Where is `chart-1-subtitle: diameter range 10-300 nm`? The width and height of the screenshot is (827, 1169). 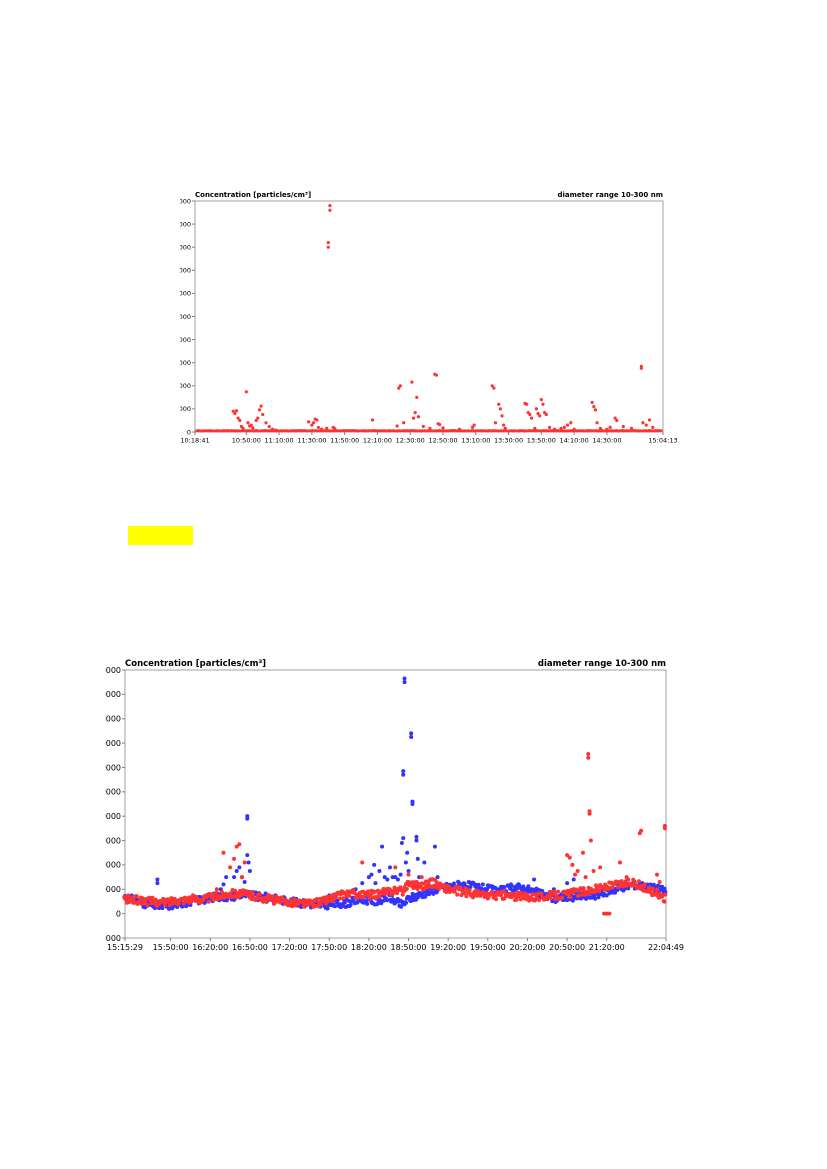
chart-1-subtitle: diameter range 10-300 nm is located at coordinates (611, 195).